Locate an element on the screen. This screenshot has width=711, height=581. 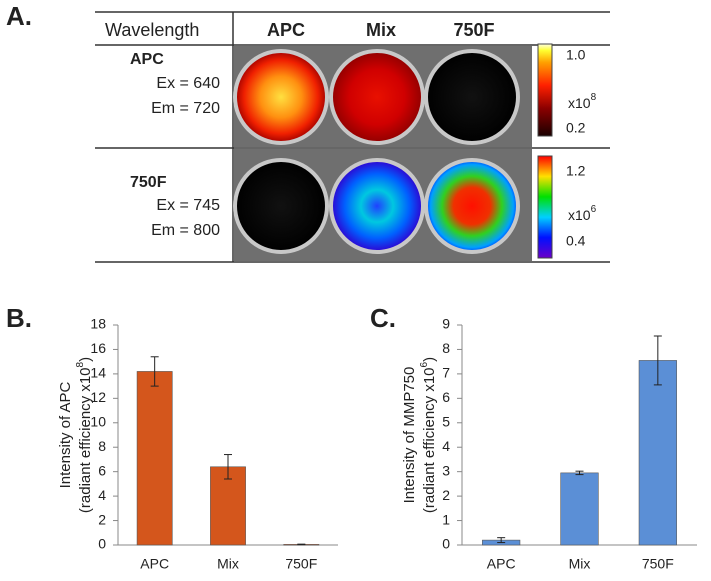
y-tick-label: 14 is located at coordinates (98, 373).